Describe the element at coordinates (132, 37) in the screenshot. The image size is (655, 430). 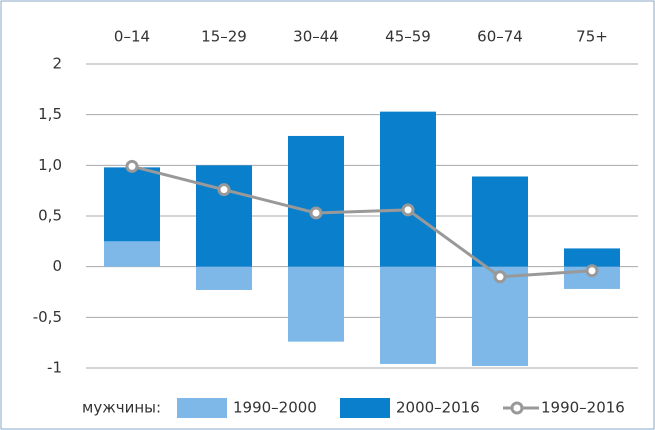
I see `x-tick-label: 0–14` at that location.